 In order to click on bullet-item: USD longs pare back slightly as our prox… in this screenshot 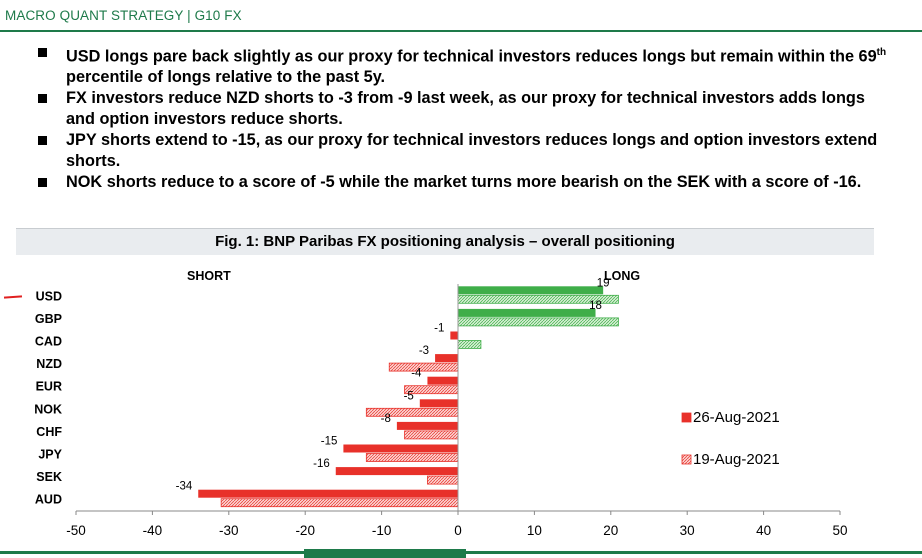, I will do `click(468, 65)`.